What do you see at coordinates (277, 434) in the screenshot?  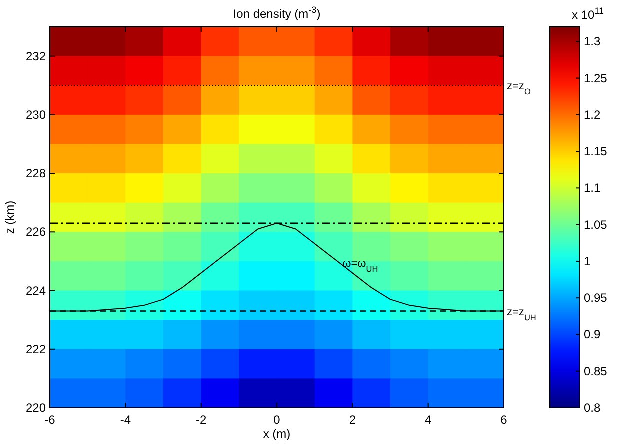 I see `x-axis-title: x (m)` at bounding box center [277, 434].